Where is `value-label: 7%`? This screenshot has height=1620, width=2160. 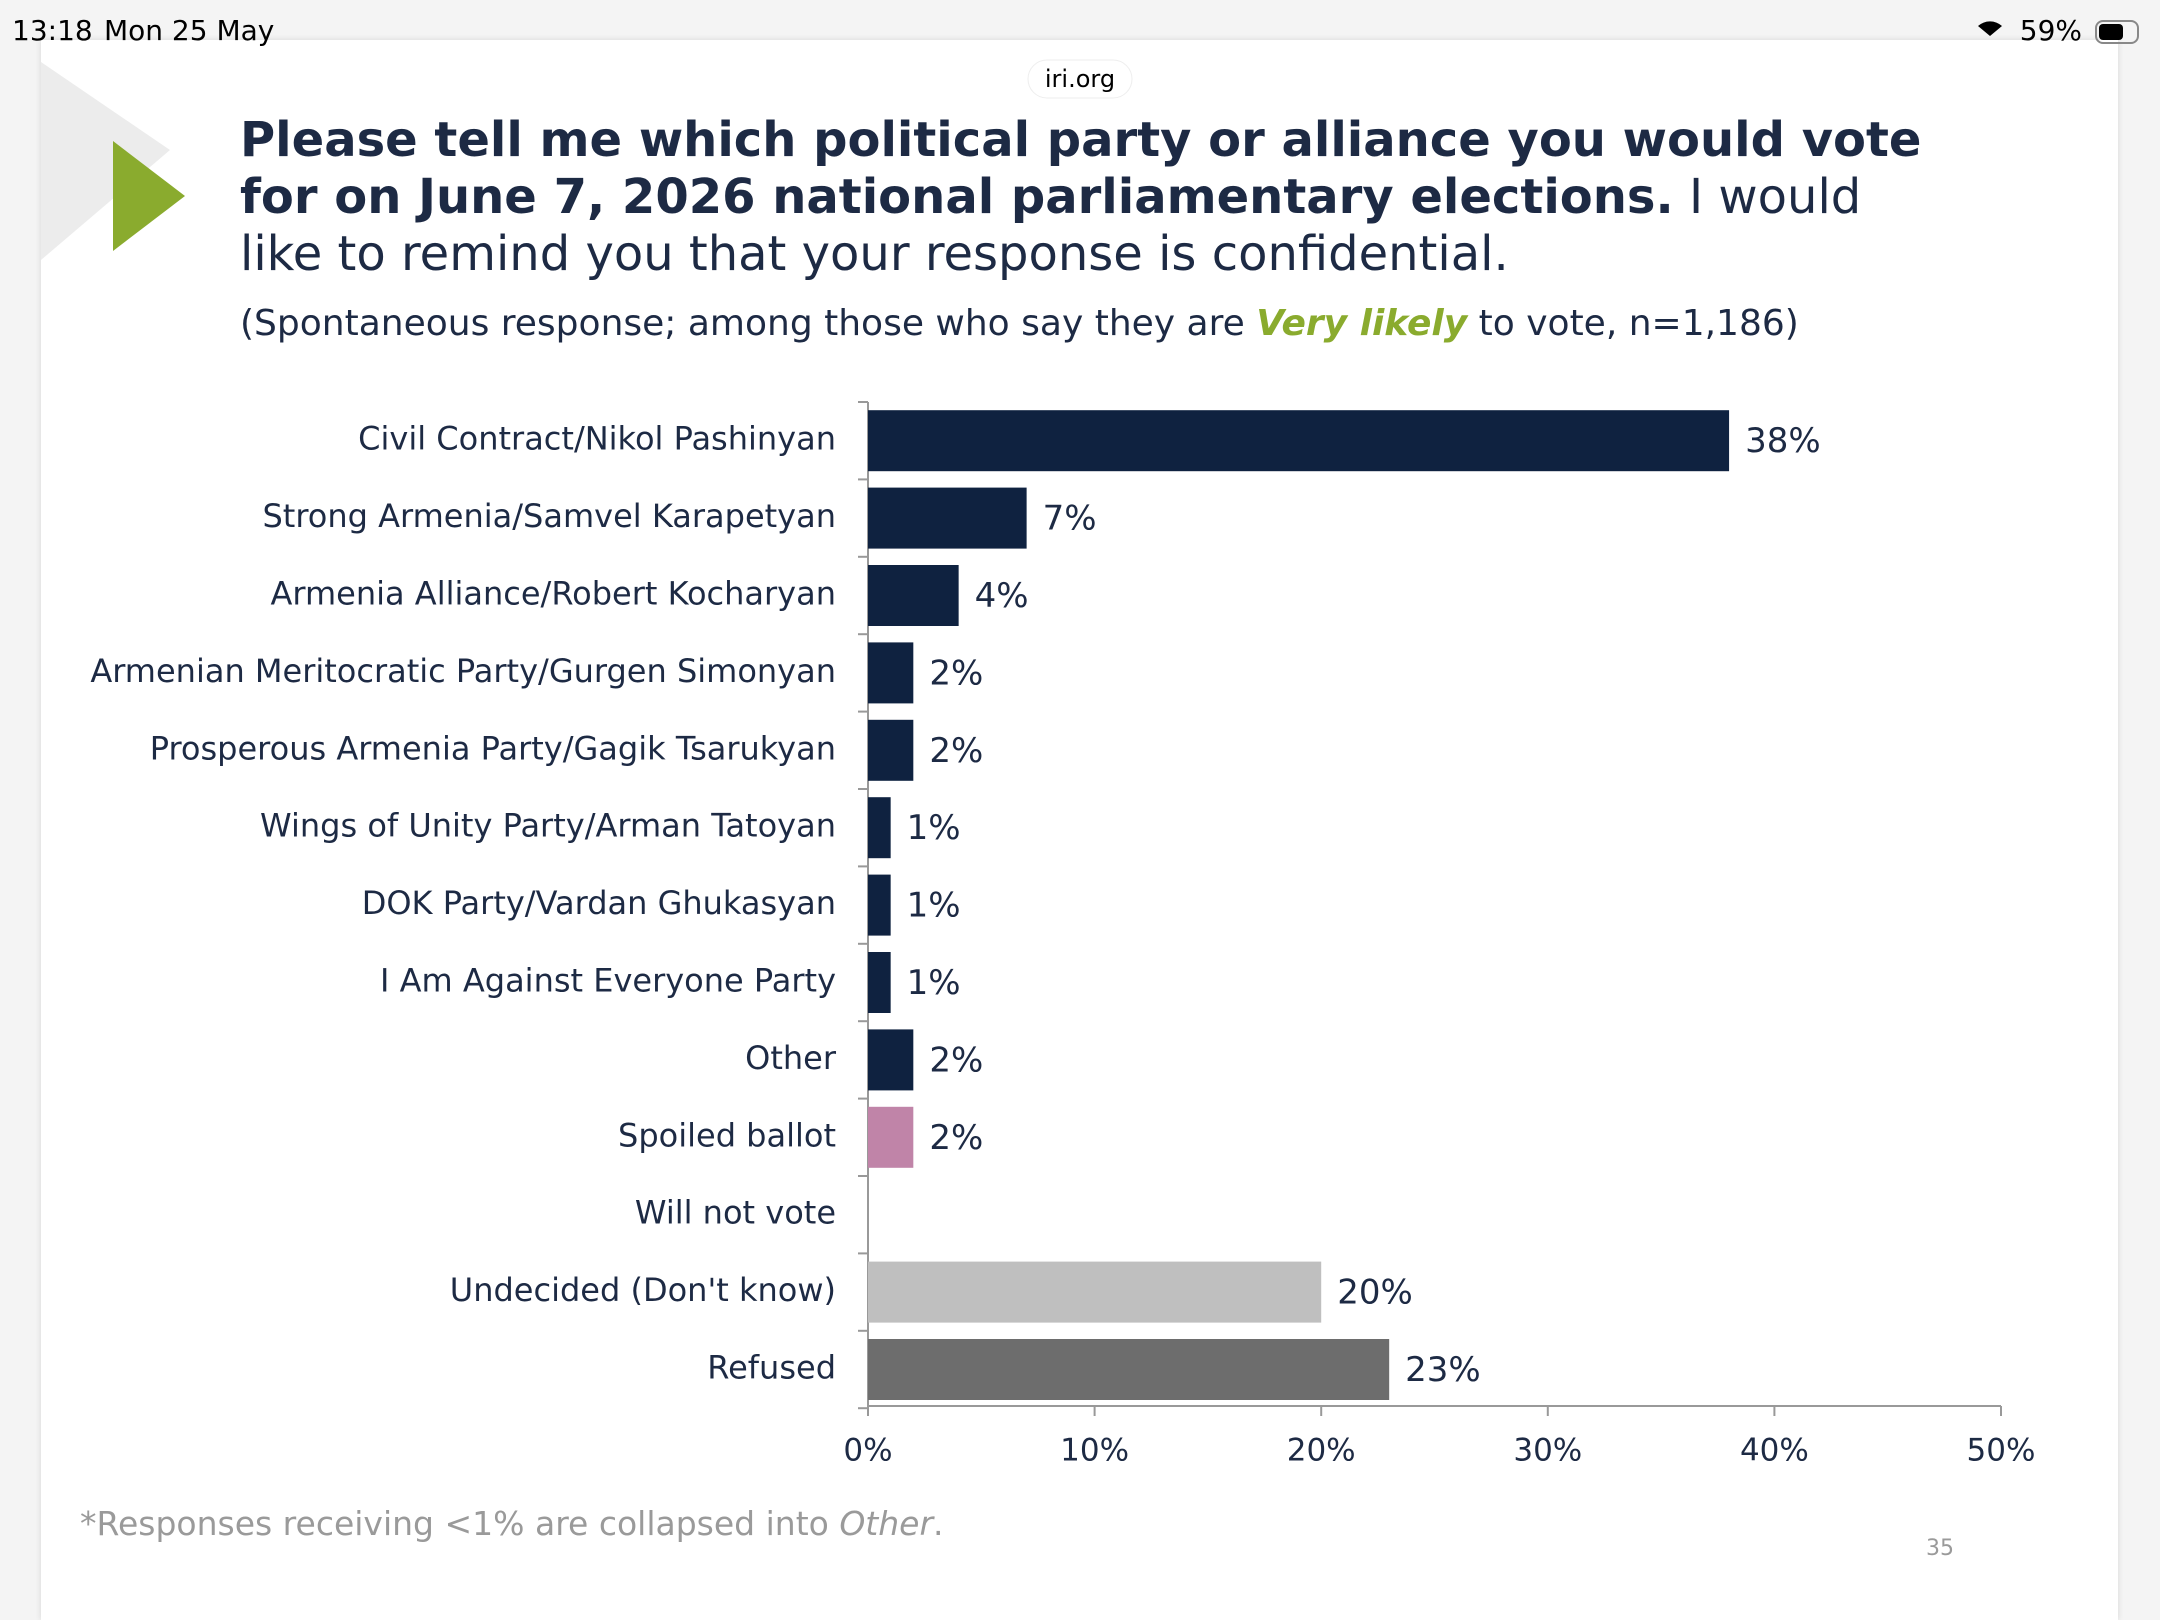
value-label: 7% is located at coordinates (1070, 519).